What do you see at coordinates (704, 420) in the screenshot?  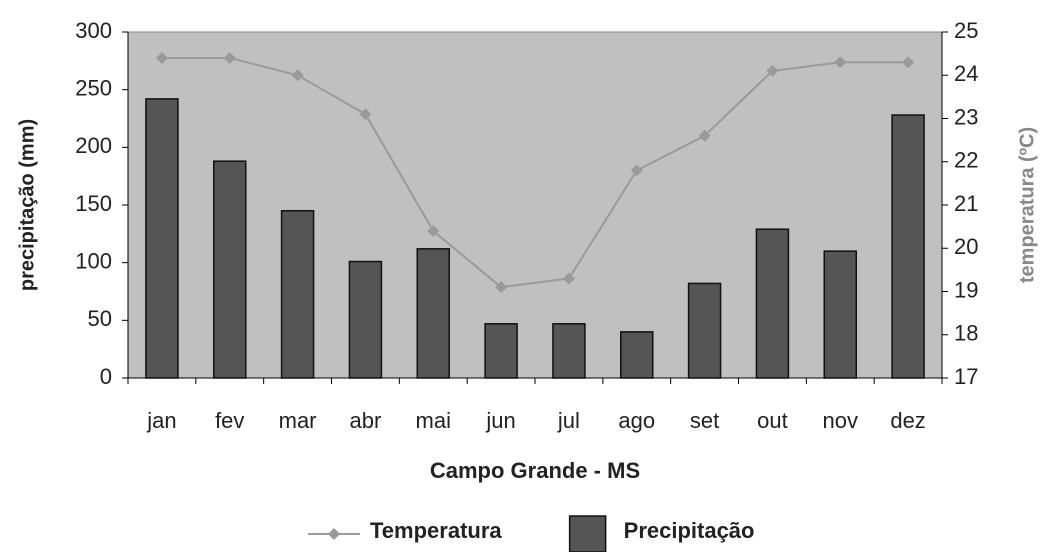 I see `x-tick-label: set` at bounding box center [704, 420].